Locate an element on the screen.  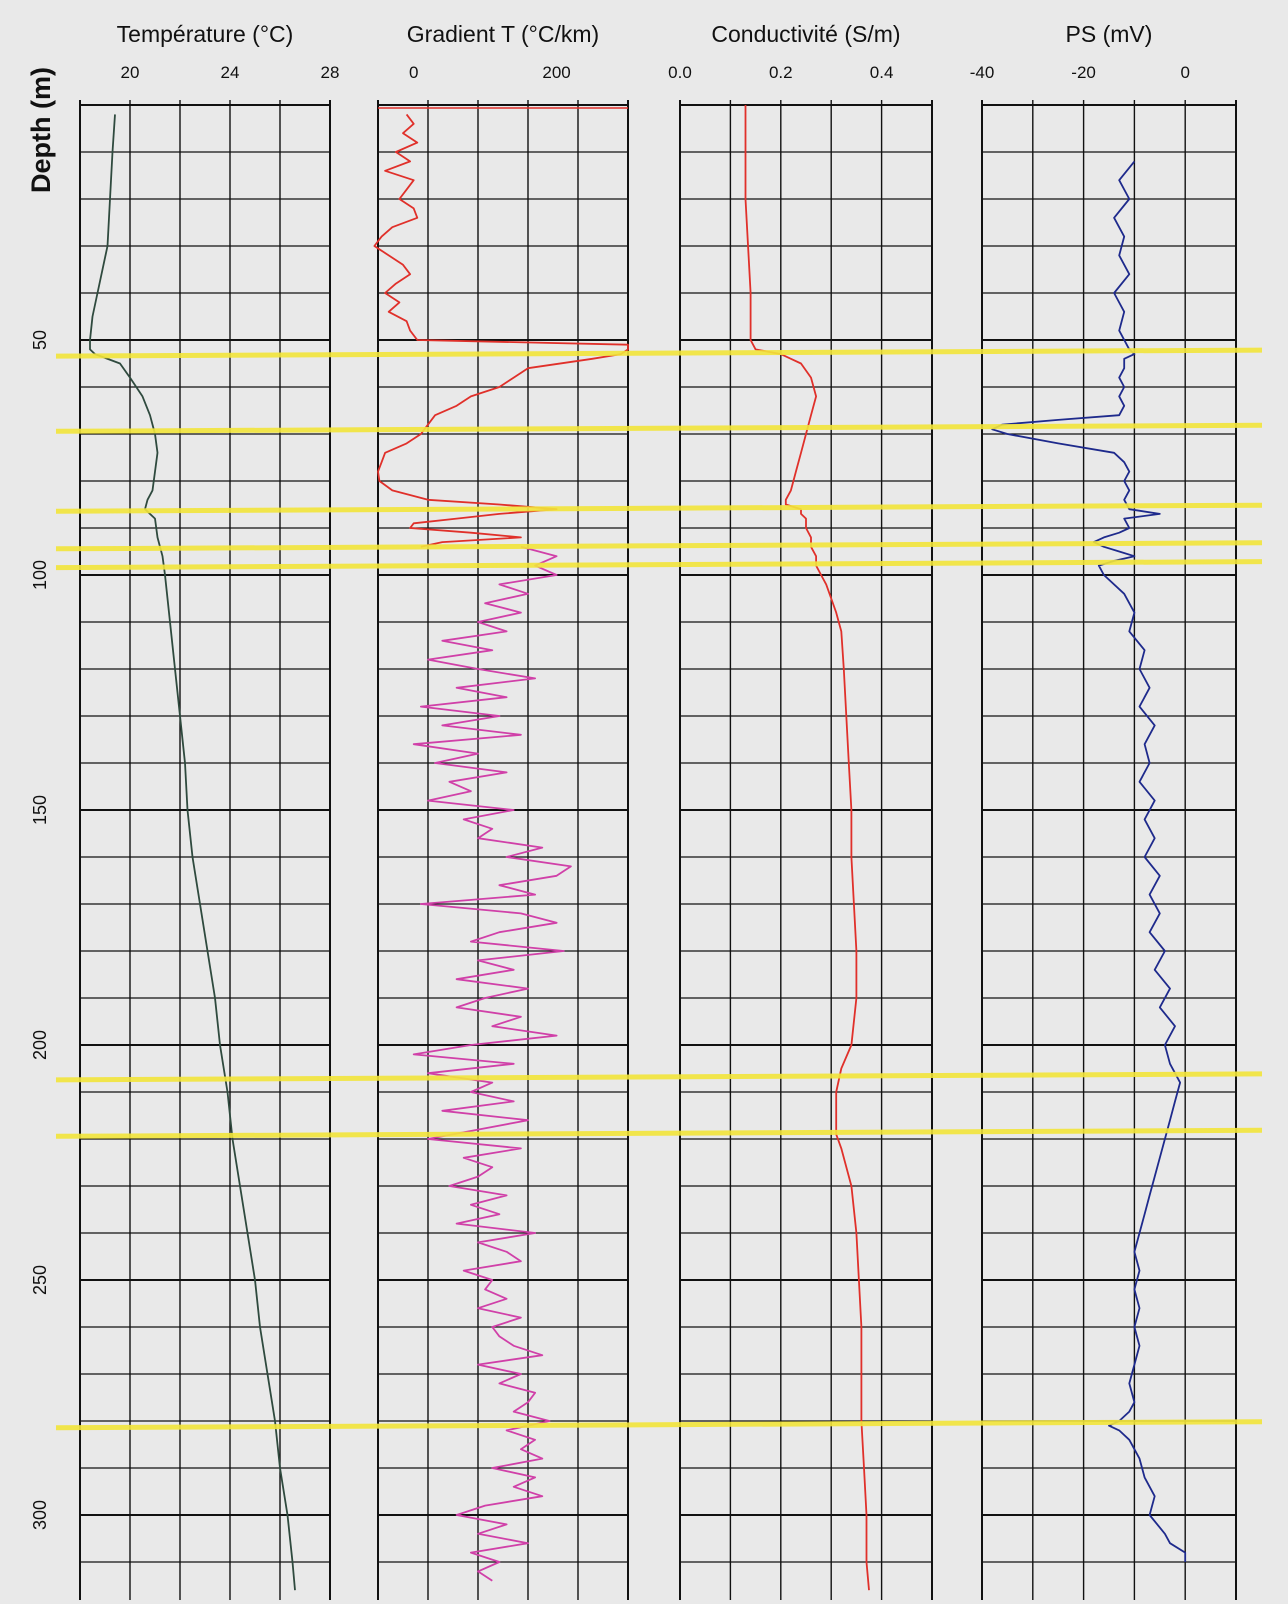
depth-tick-label: 250 is located at coordinates (40, 1280).